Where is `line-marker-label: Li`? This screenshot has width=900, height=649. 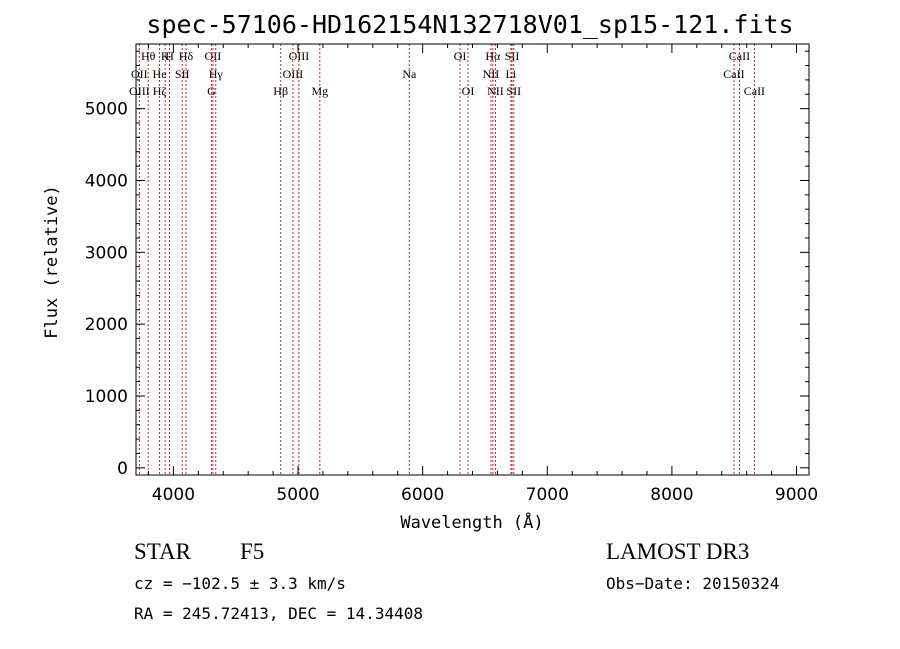 line-marker-label: Li is located at coordinates (511, 74).